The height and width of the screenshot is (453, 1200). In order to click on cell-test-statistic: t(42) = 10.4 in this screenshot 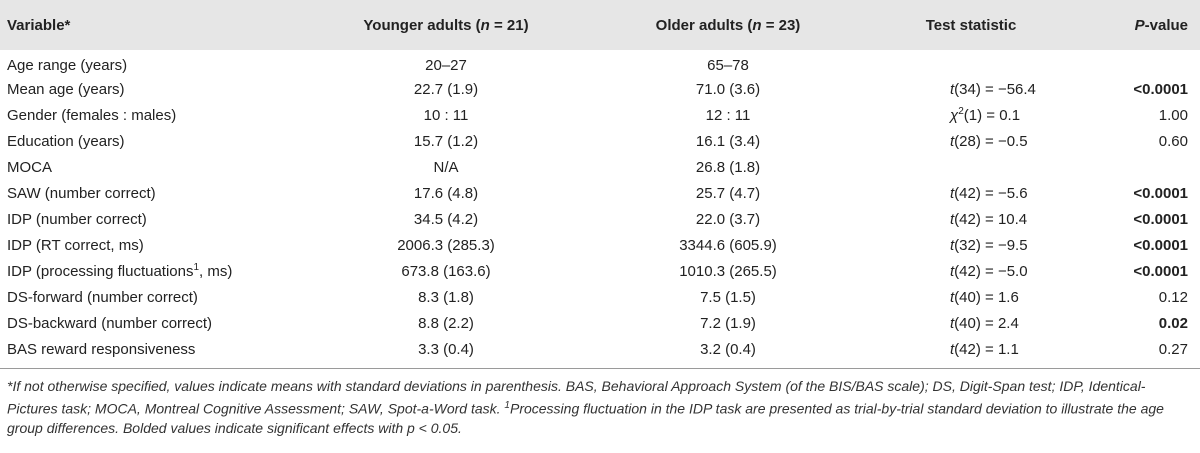, I will do `click(971, 219)`.